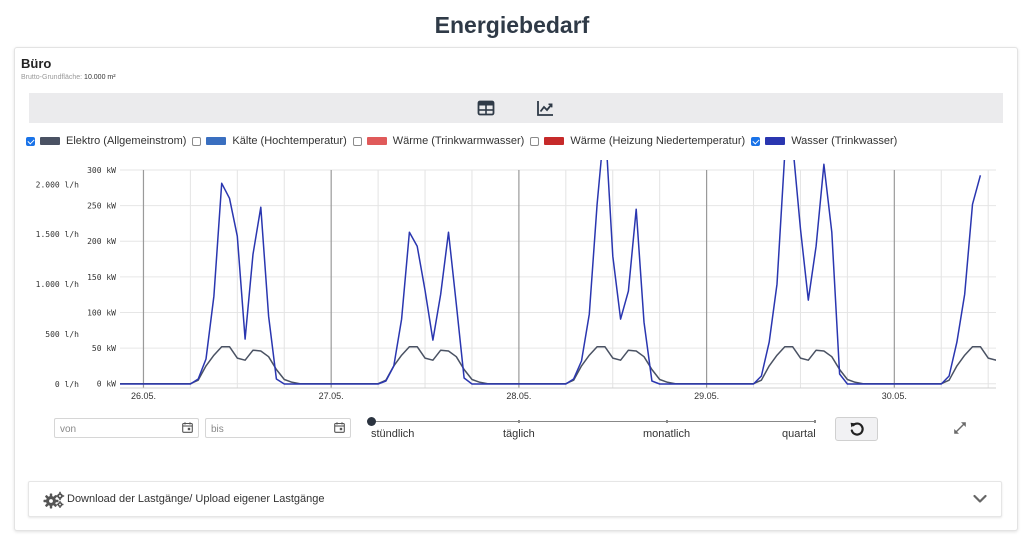  I want to click on y-left-tick-label: 1.000 l/h, so click(58, 284).